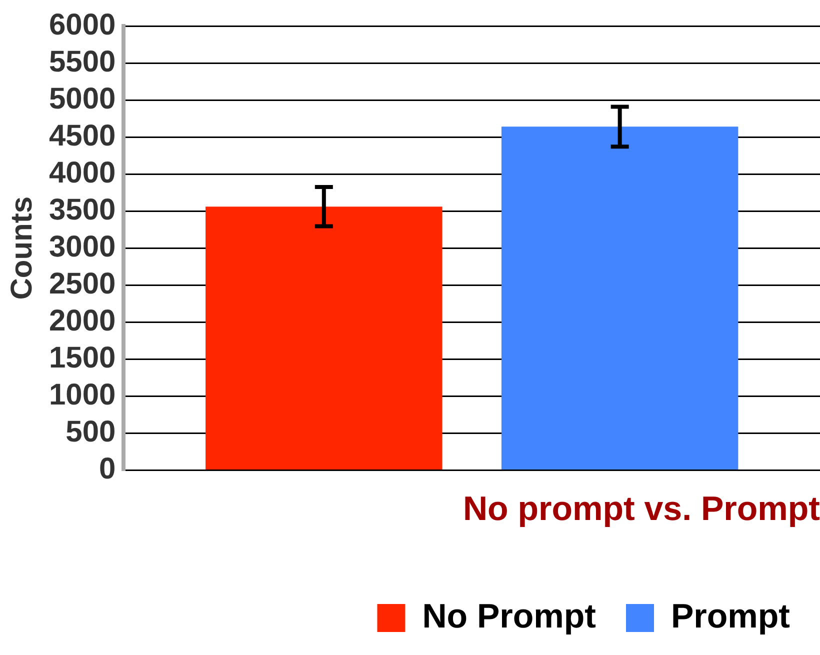  Describe the element at coordinates (82, 99) in the screenshot. I see `y-tick-label: 5000` at that location.